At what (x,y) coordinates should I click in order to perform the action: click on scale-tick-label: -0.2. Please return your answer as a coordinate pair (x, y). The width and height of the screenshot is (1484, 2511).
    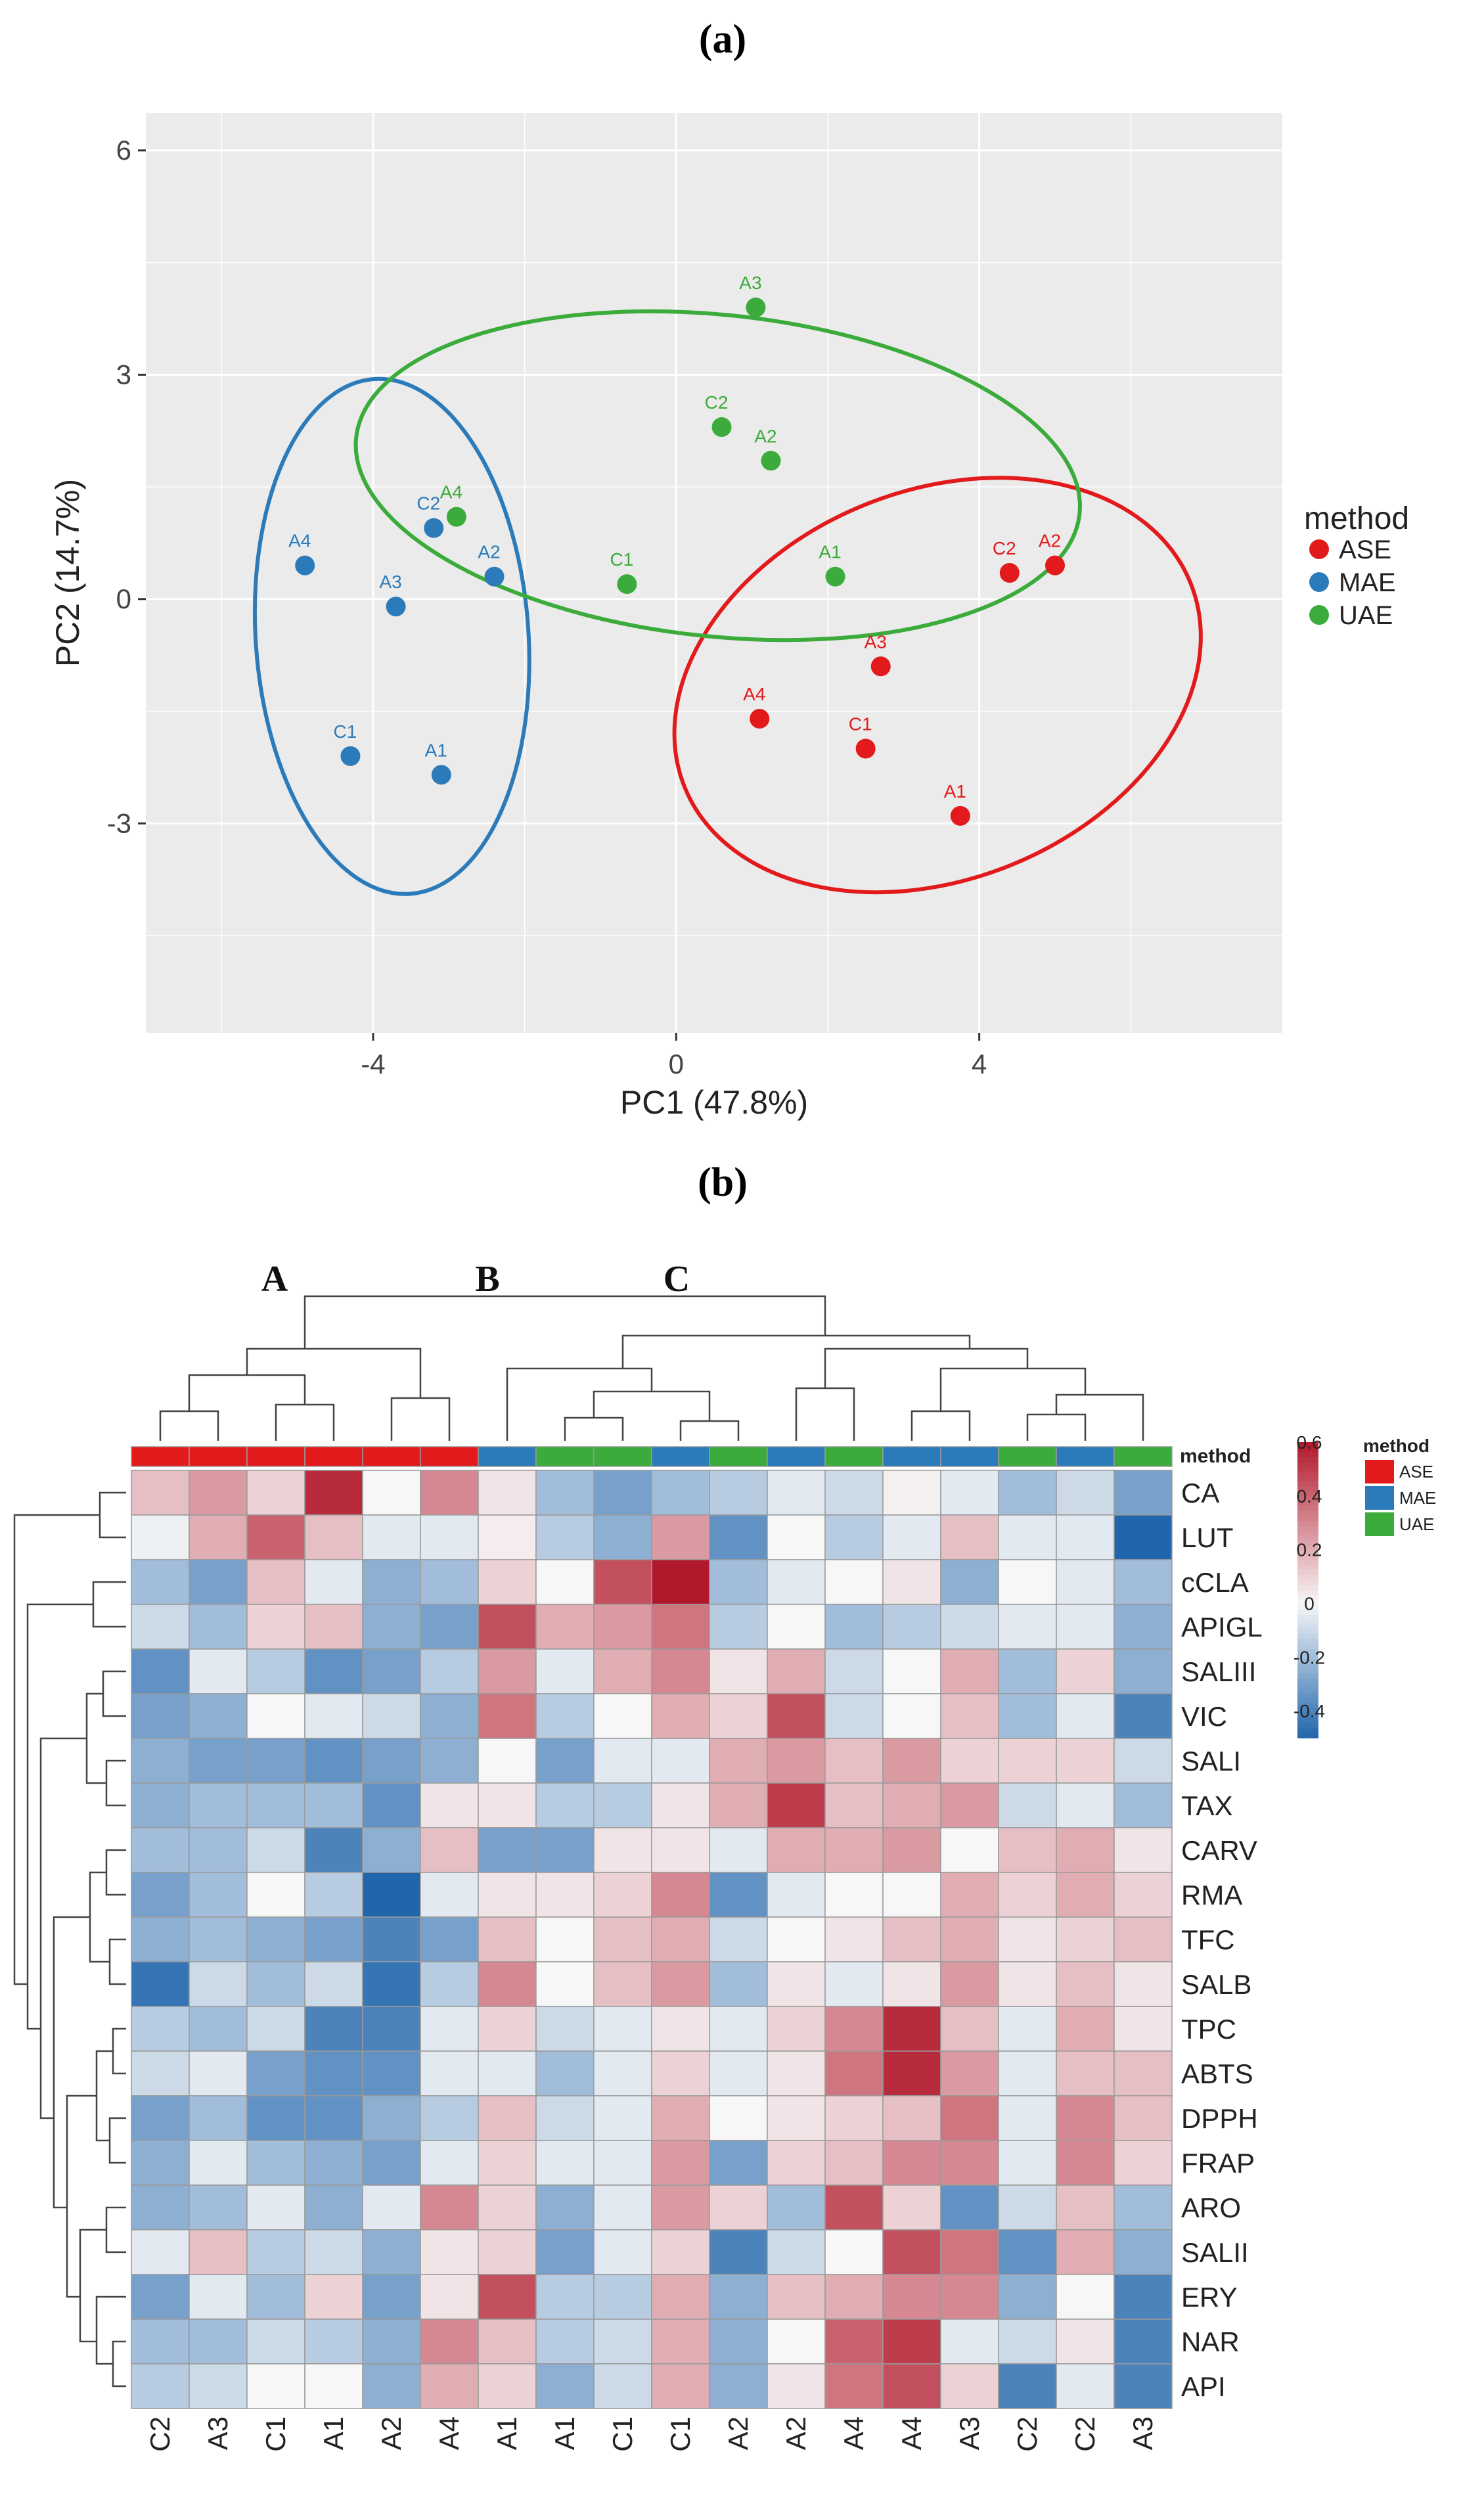
    Looking at the image, I should click on (1309, 1657).